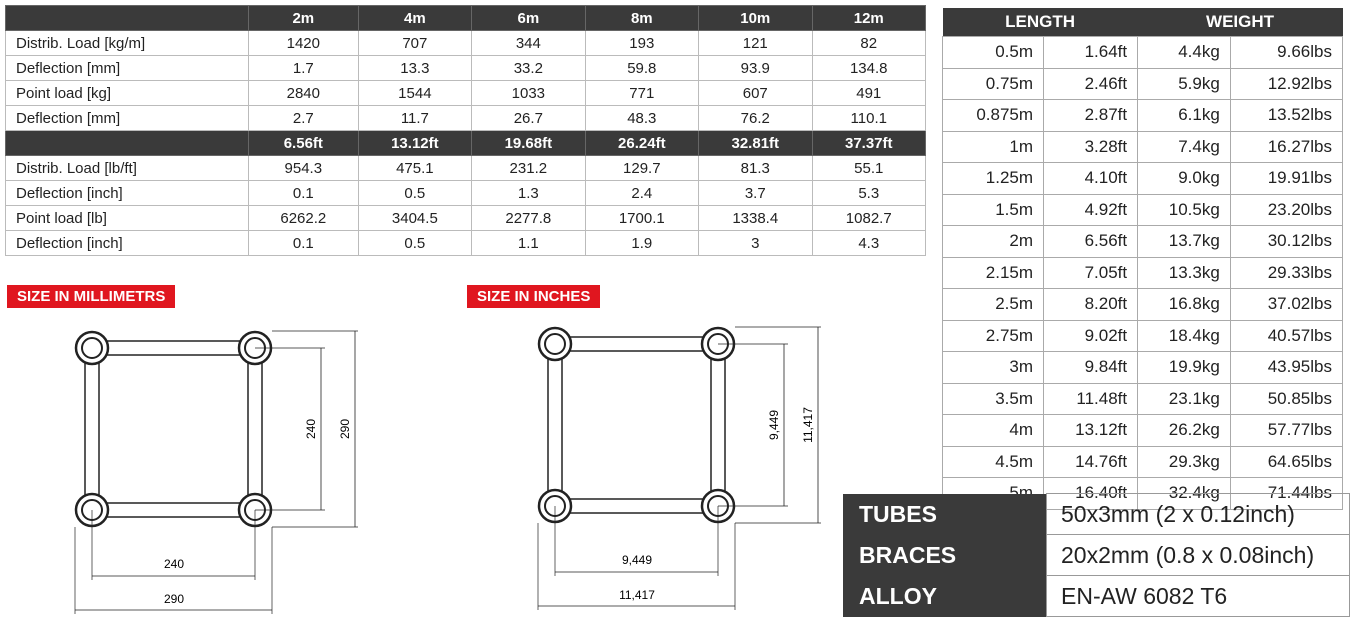 Image resolution: width=1351 pixels, height=619 pixels. Describe the element at coordinates (415, 168) in the screenshot. I see `cell: 475.1` at that location.